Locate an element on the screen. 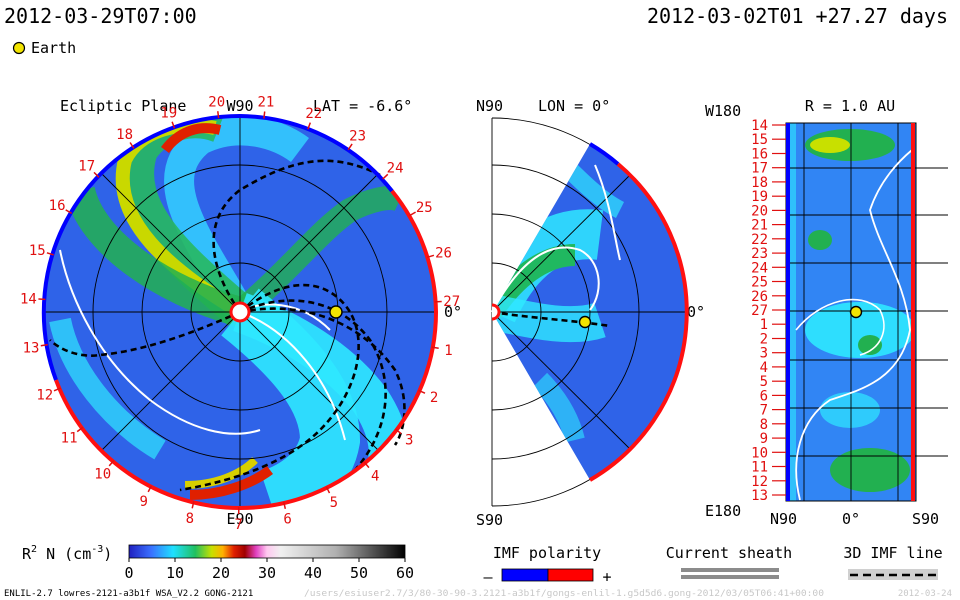 Image resolution: width=960 pixels, height=600 pixels. colorbar-tick-label: 30 is located at coordinates (267, 573).